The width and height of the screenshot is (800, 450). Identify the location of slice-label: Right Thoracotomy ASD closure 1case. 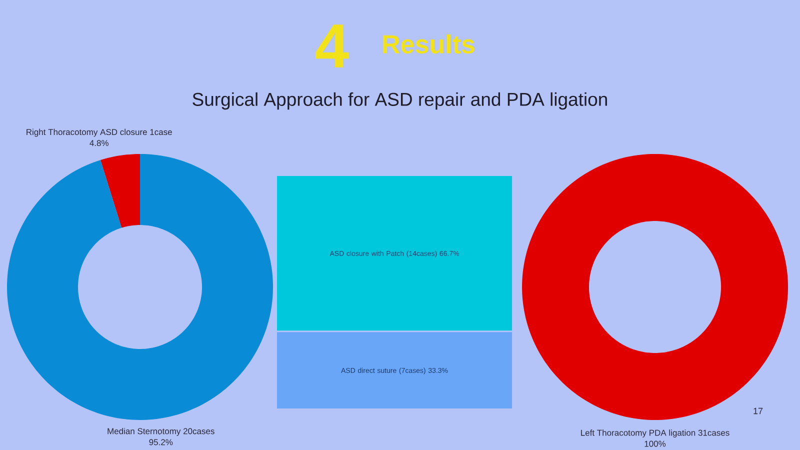
(99, 132).